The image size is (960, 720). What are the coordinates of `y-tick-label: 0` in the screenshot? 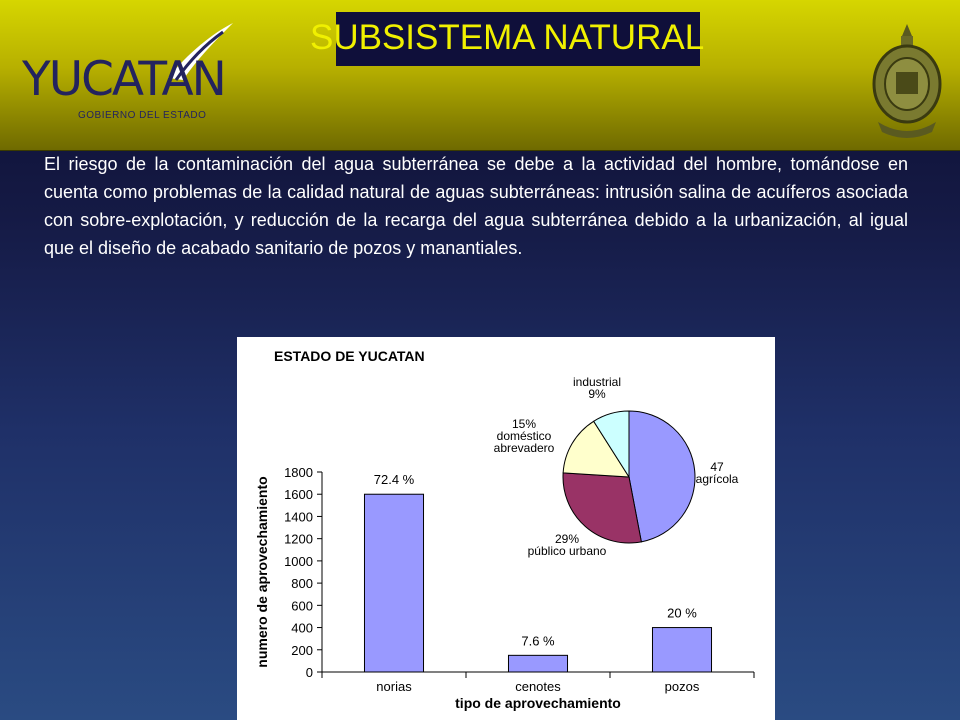 It's located at (309, 672).